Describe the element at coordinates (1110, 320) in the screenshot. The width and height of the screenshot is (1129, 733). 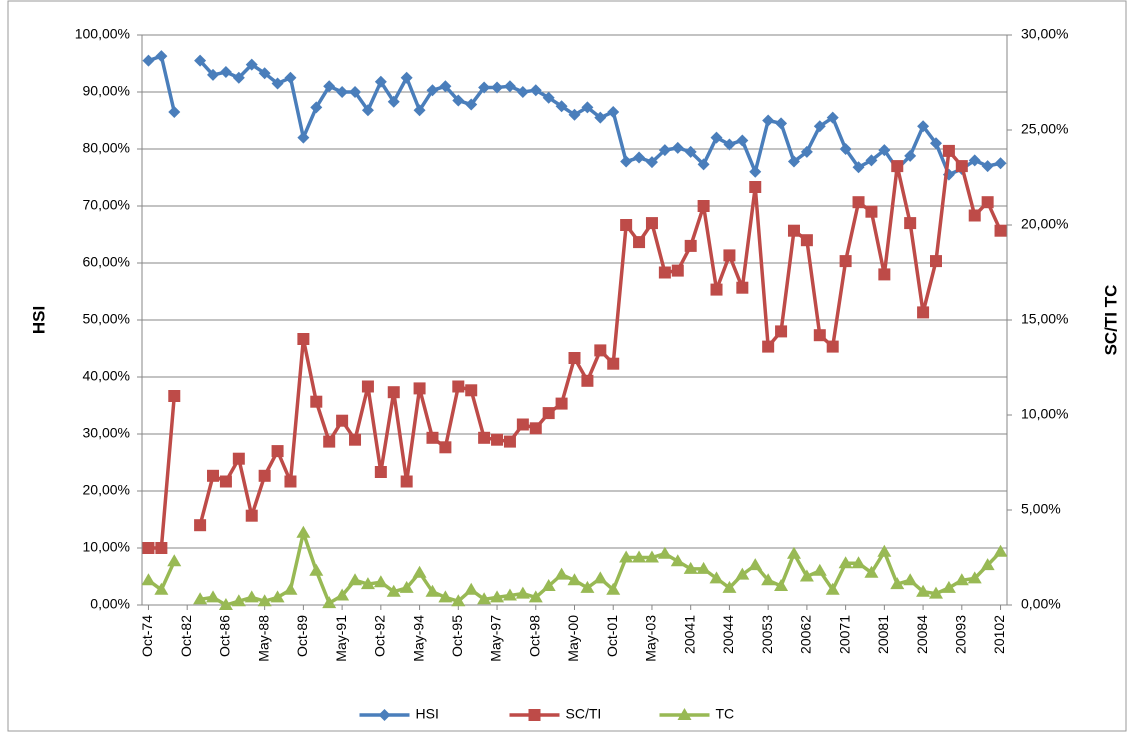
I see `y2-axis-title: SC/TI TC` at that location.